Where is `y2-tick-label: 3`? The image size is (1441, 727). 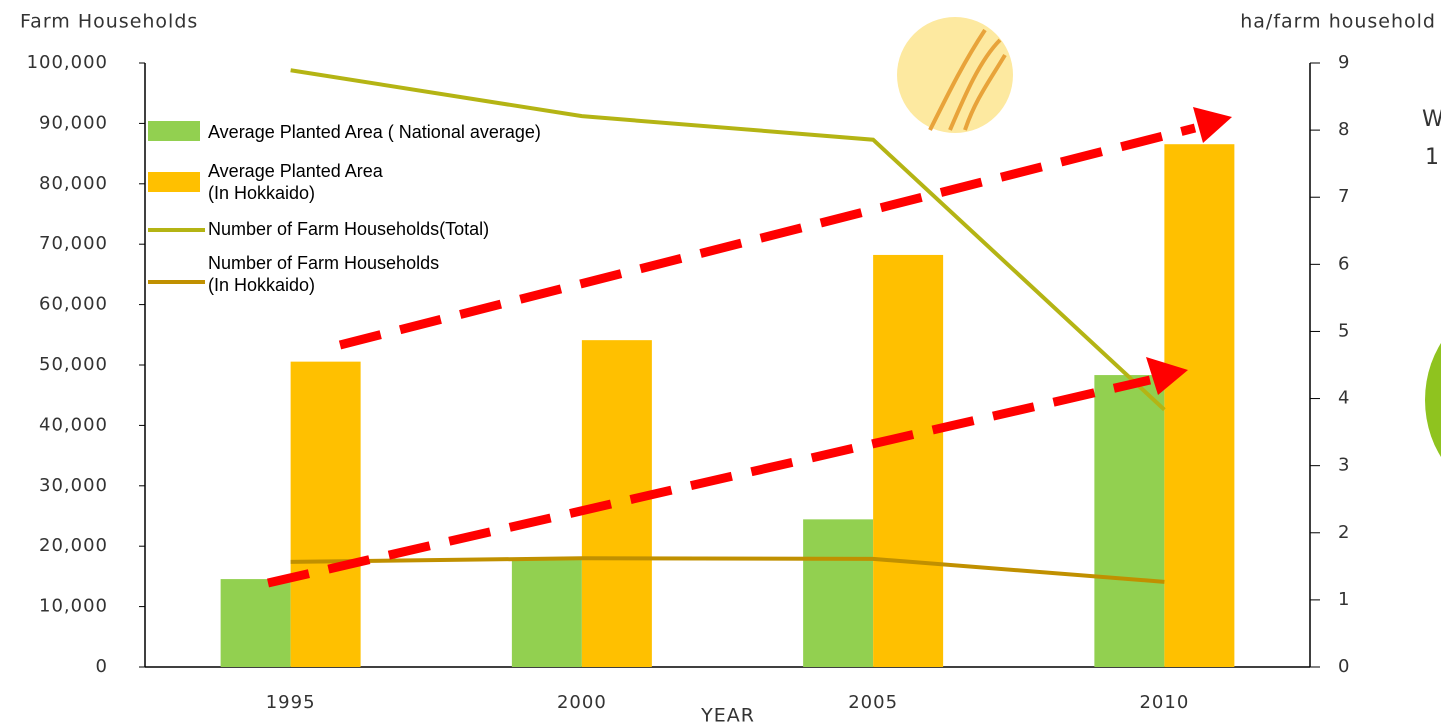 y2-tick-label: 3 is located at coordinates (1344, 465).